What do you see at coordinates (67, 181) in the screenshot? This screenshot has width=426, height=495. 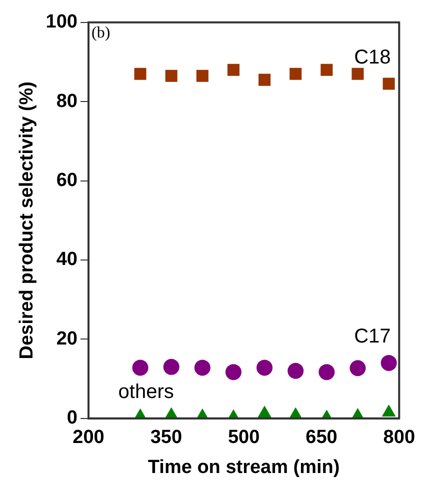 I see `y-tick-label: 60` at bounding box center [67, 181].